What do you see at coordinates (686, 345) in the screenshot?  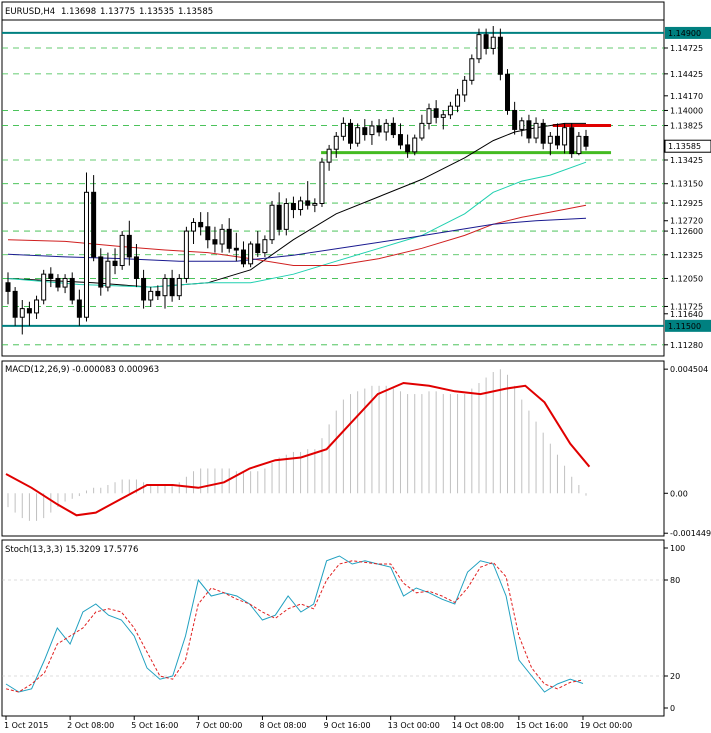 I see `price-tick-label: 1.11280` at bounding box center [686, 345].